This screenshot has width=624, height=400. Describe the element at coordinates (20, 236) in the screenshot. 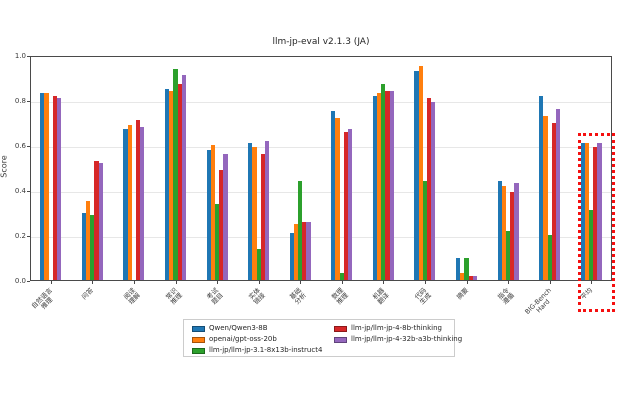

I see `y-tick-label: 0.2` at that location.